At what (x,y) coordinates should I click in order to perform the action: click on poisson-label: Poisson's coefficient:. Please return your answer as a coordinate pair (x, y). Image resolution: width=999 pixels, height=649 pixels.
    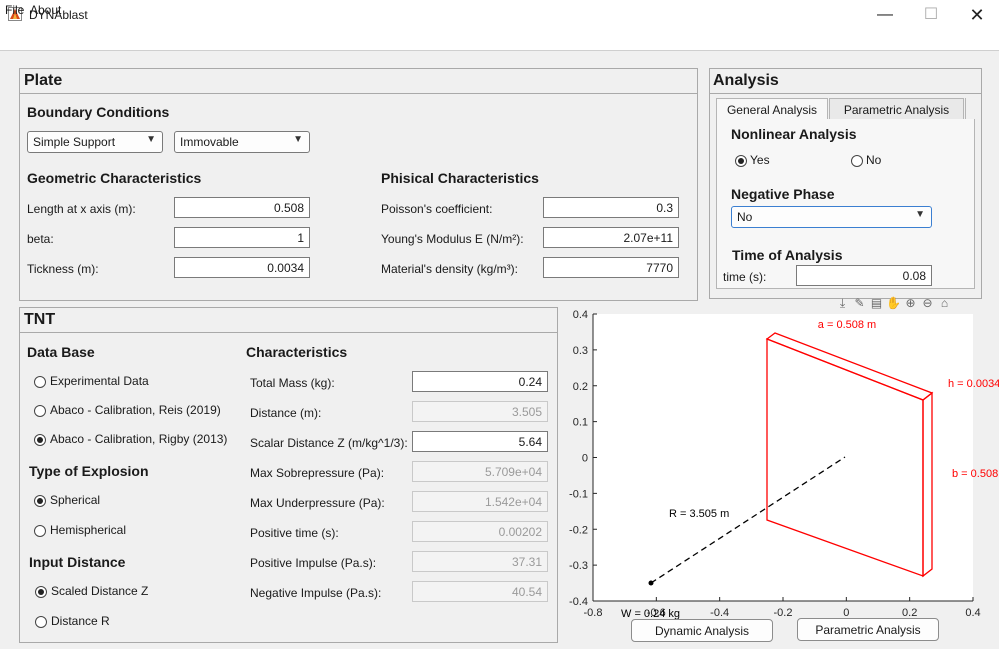
    Looking at the image, I should click on (437, 209).